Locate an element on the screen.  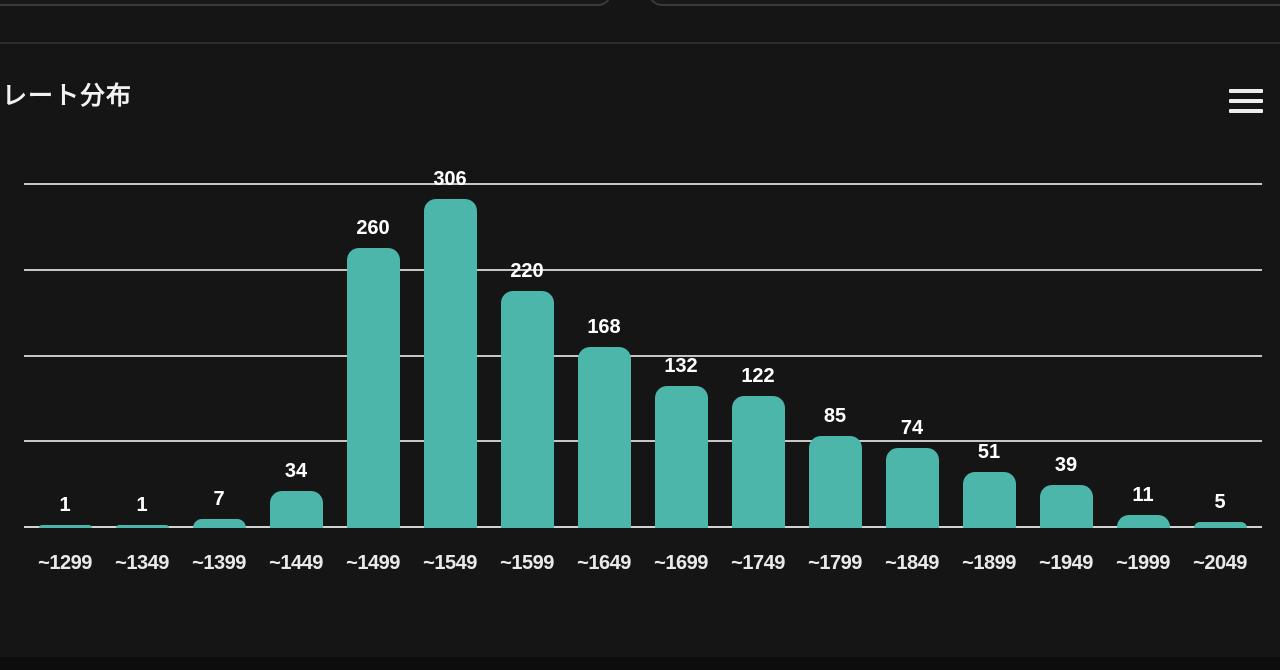
x-axis-label: ~1399 is located at coordinates (219, 563).